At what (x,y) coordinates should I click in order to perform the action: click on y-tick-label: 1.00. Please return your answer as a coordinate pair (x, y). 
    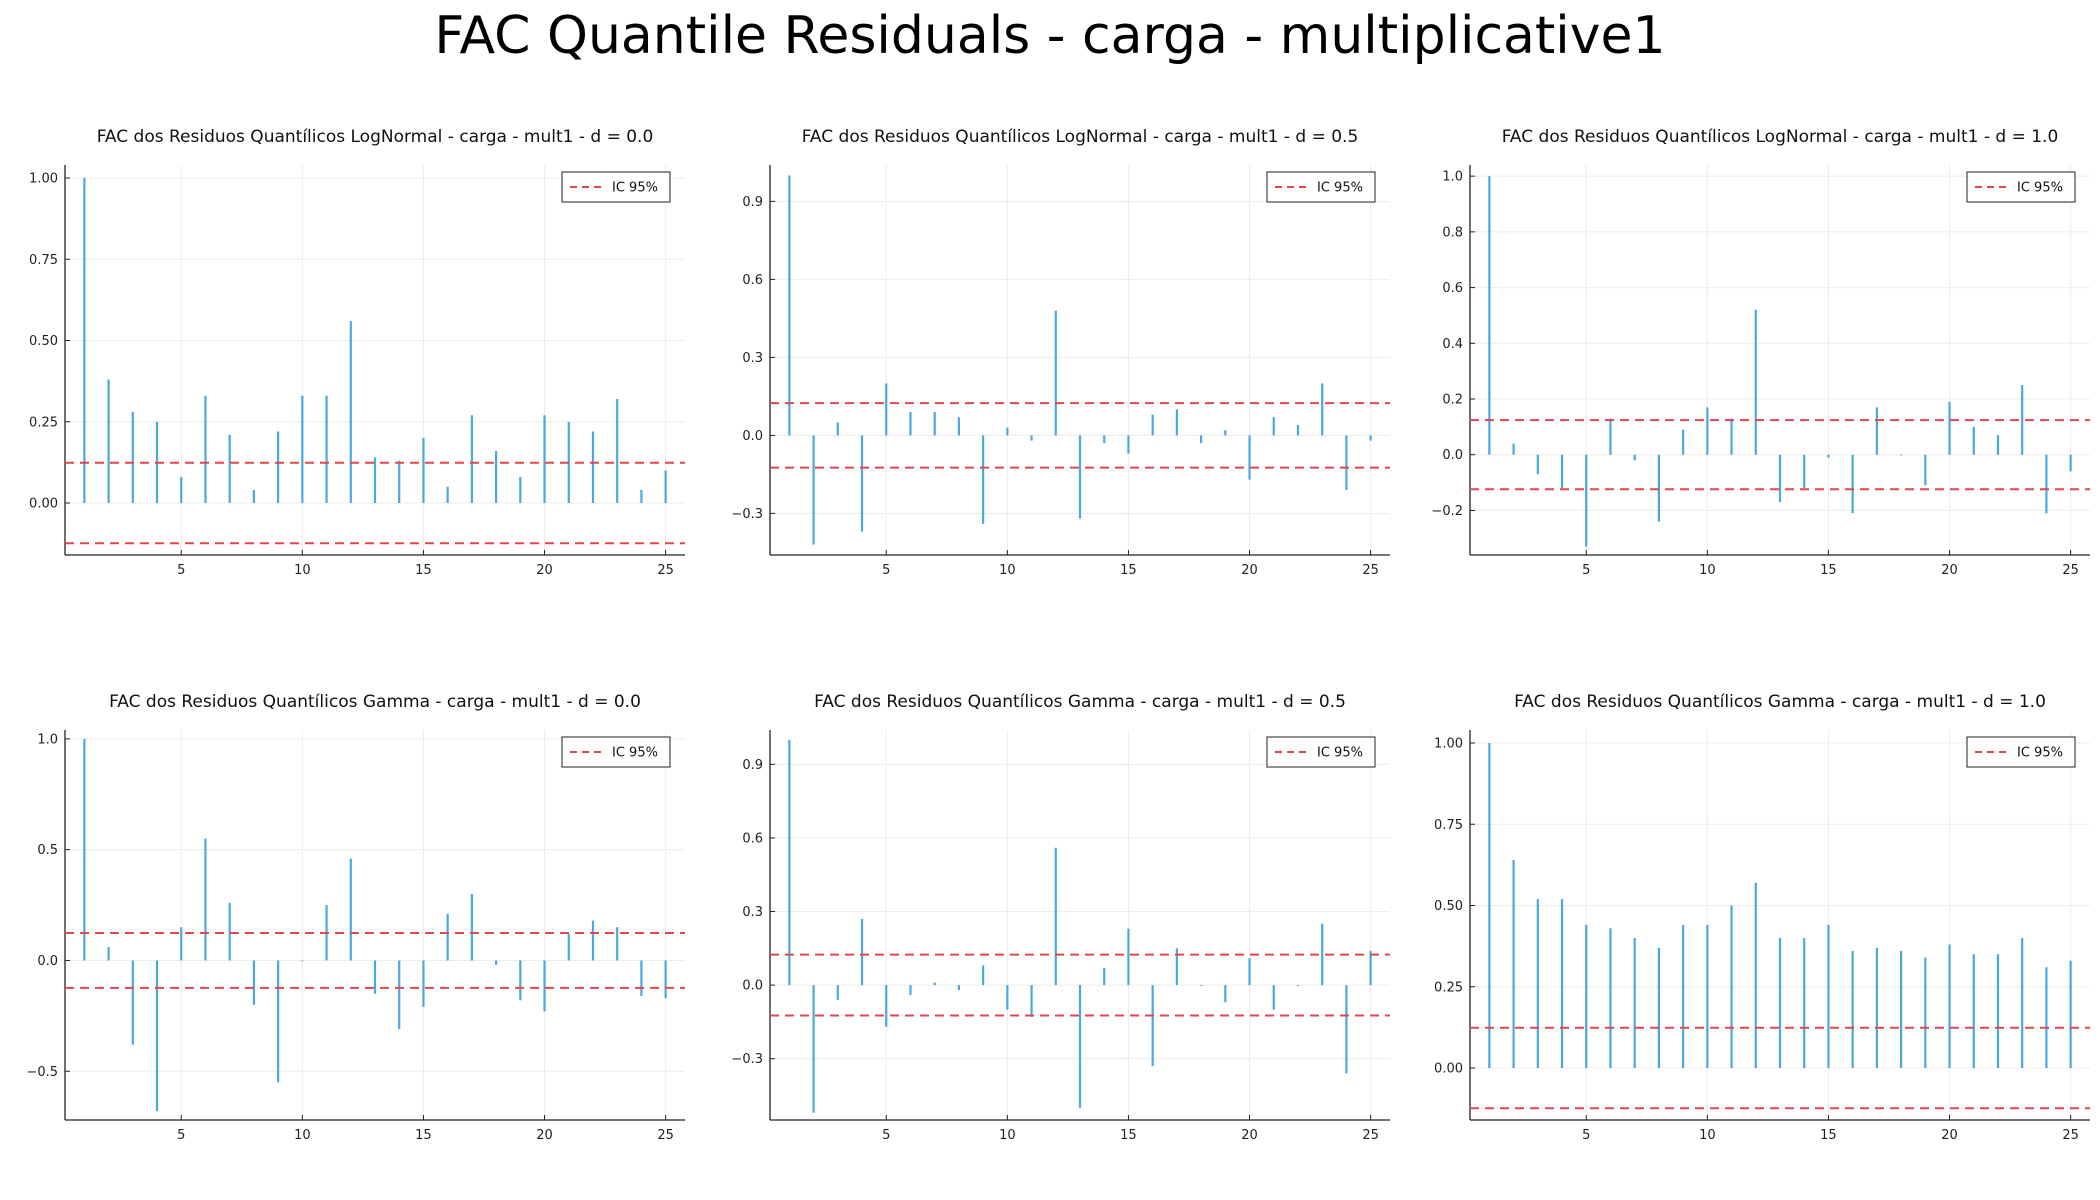
    Looking at the image, I should click on (43, 179).